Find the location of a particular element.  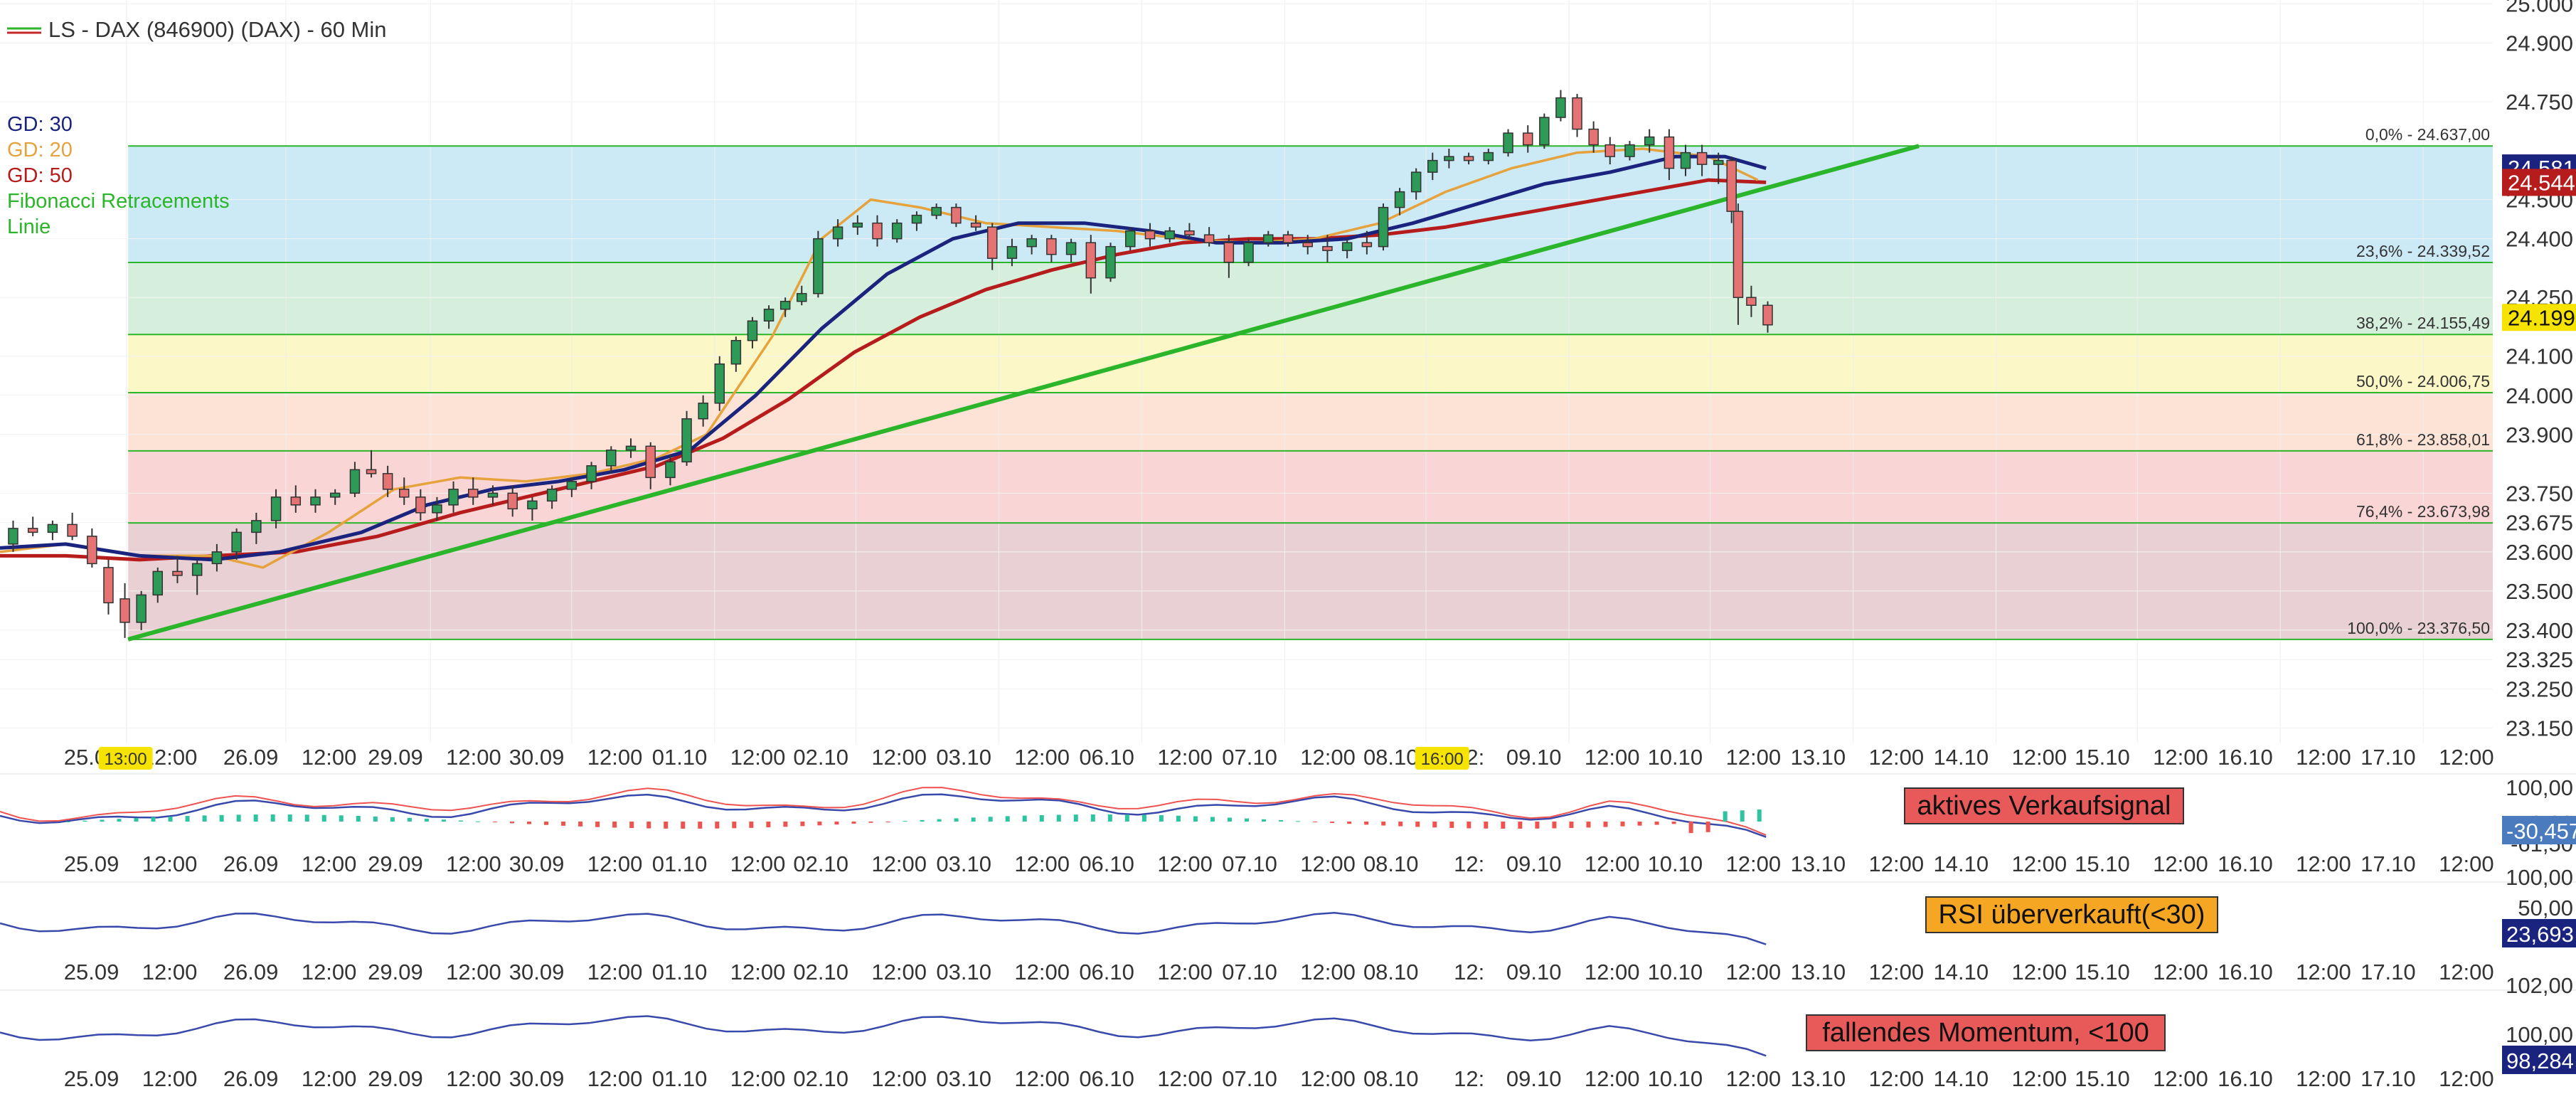

legend-item: Linie is located at coordinates (28, 227).